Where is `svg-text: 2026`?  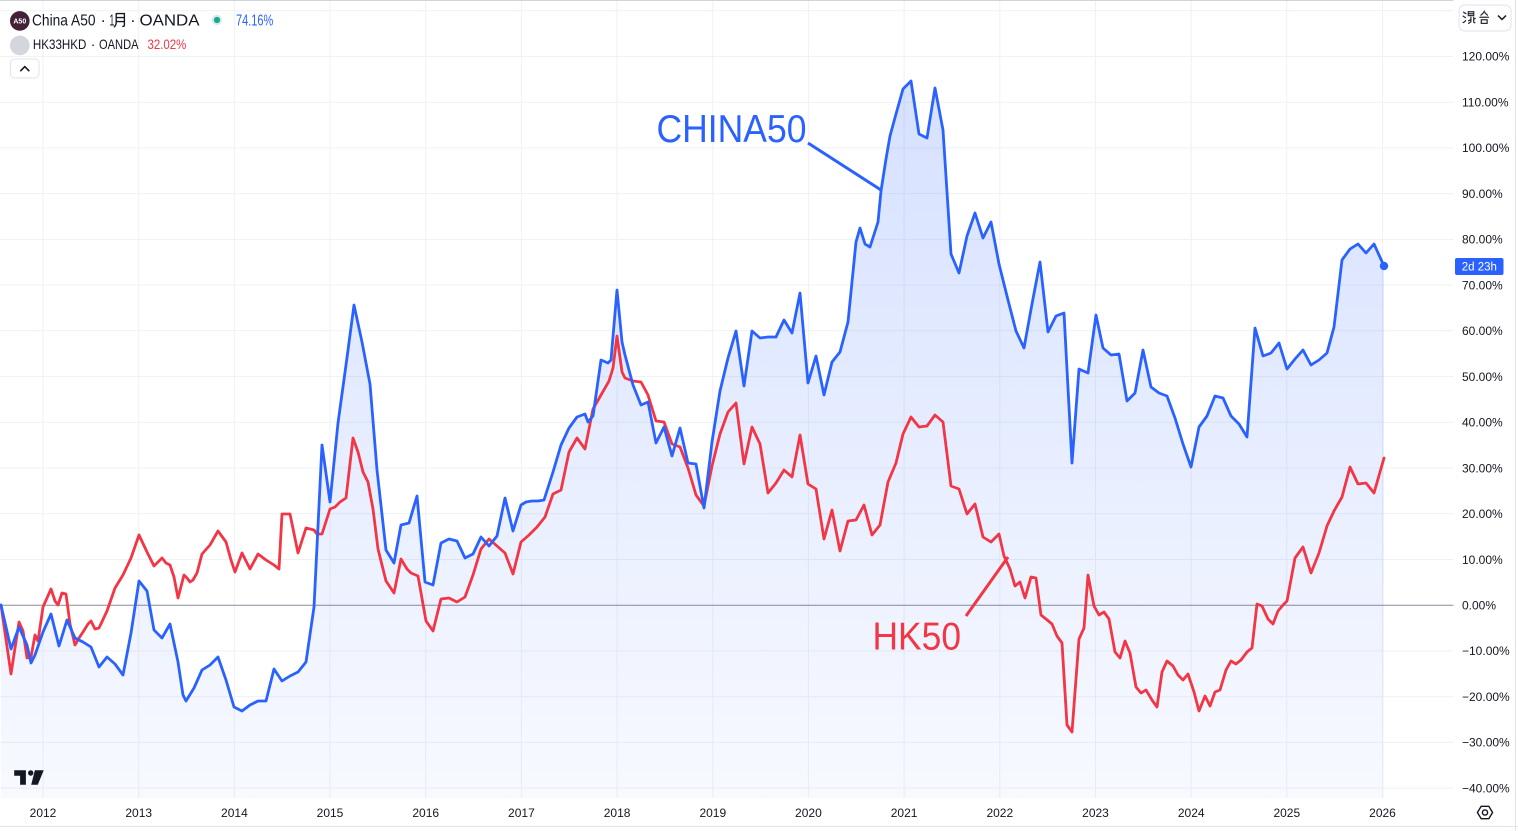 svg-text: 2026 is located at coordinates (1382, 813).